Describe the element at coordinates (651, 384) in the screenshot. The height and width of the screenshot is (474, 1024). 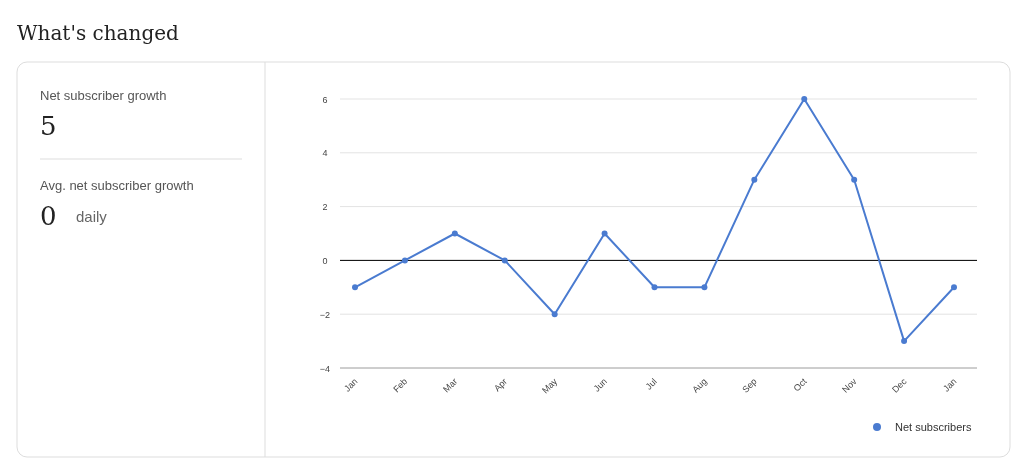
I see `x-tick-label: Jul` at that location.